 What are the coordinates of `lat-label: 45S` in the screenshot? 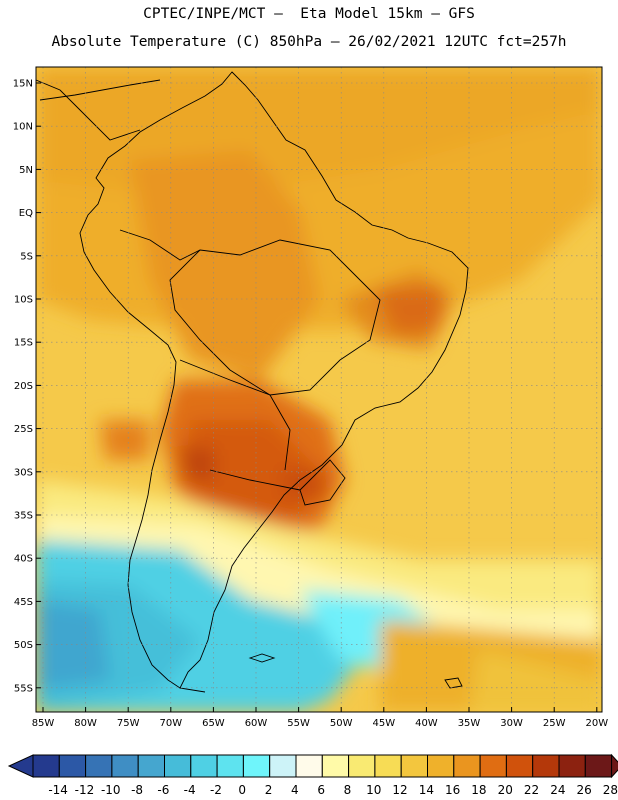 It's located at (23, 602).